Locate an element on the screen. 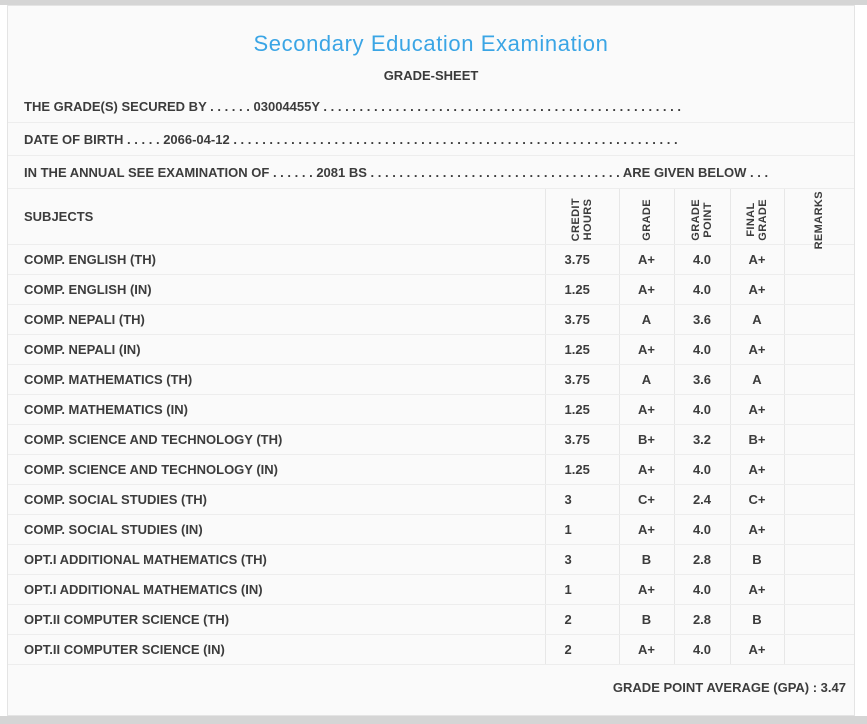  column-header-subjects: SUBJECTS is located at coordinates (276, 217).